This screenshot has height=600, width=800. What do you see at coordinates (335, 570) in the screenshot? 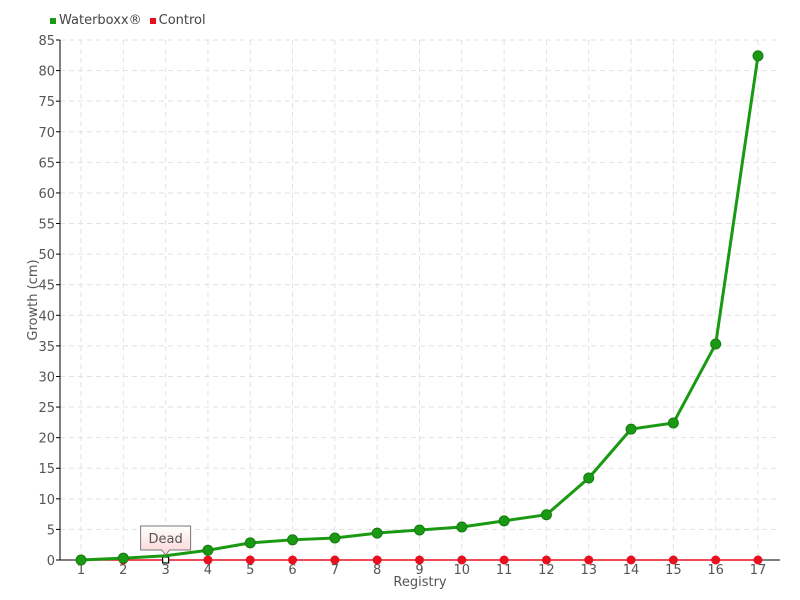
I see `x-tick-label: 7` at bounding box center [335, 570].